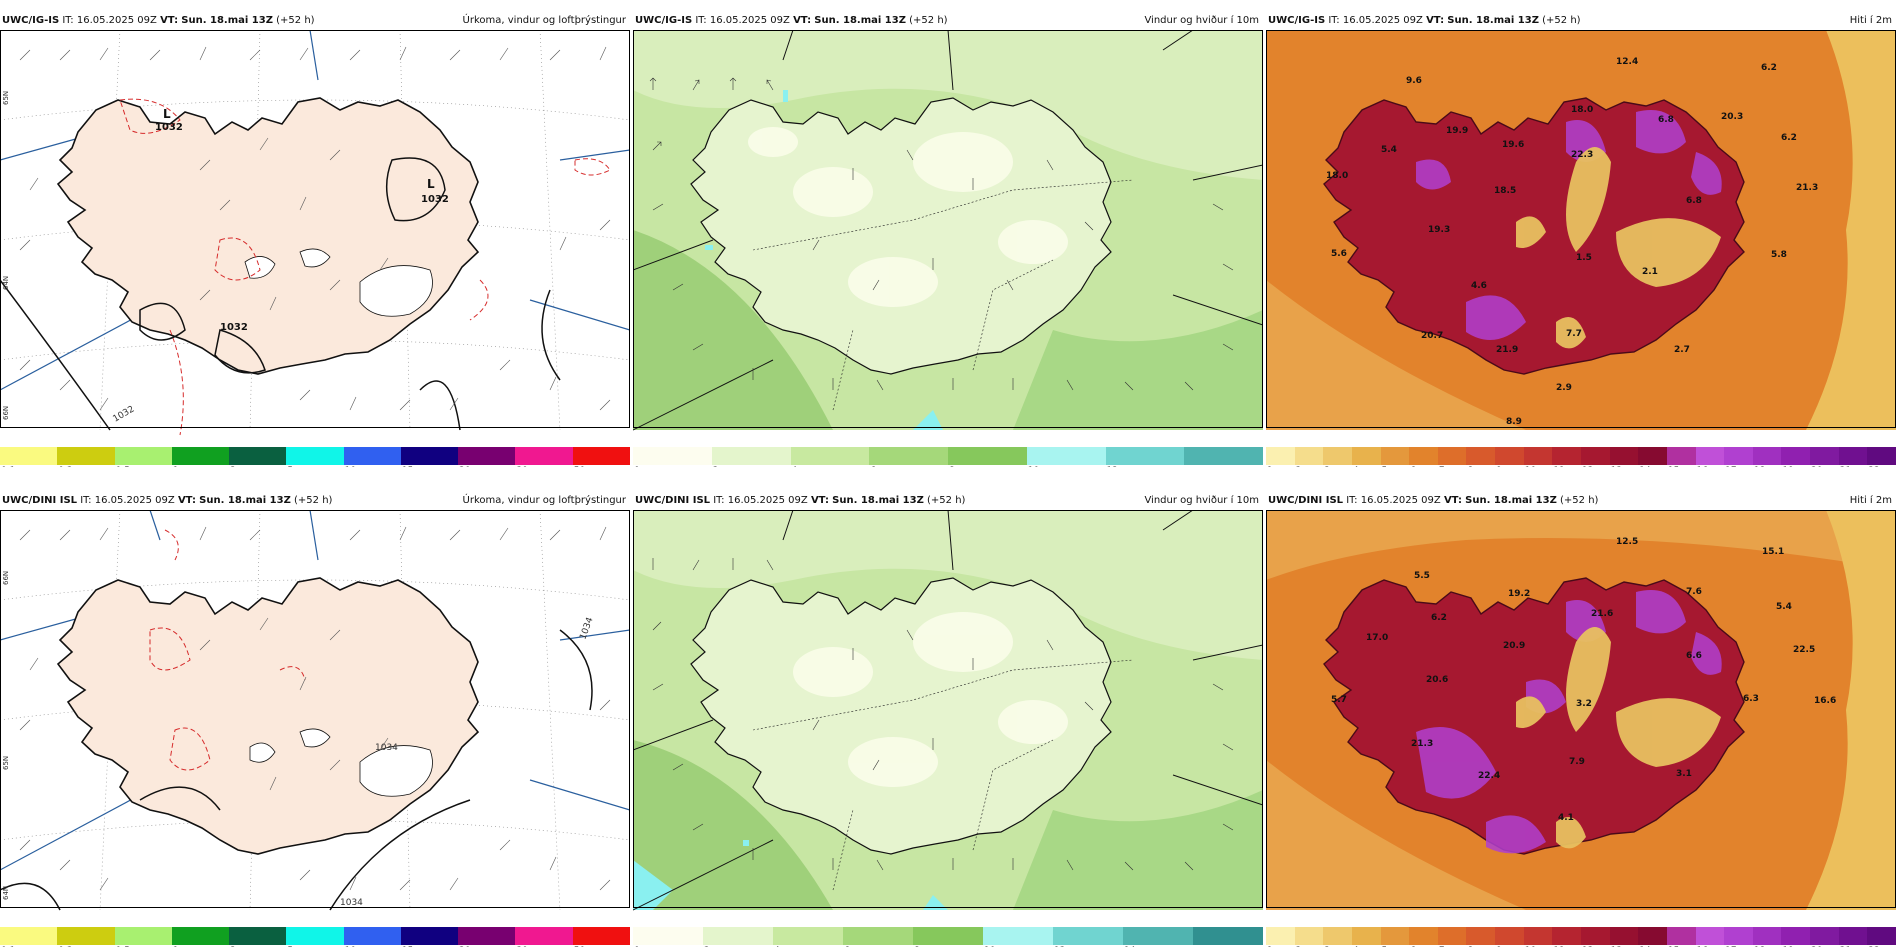 The height and width of the screenshot is (950, 1900). What do you see at coordinates (1413, 466) in the screenshot?
I see `legend-tick: 6` at bounding box center [1413, 466].